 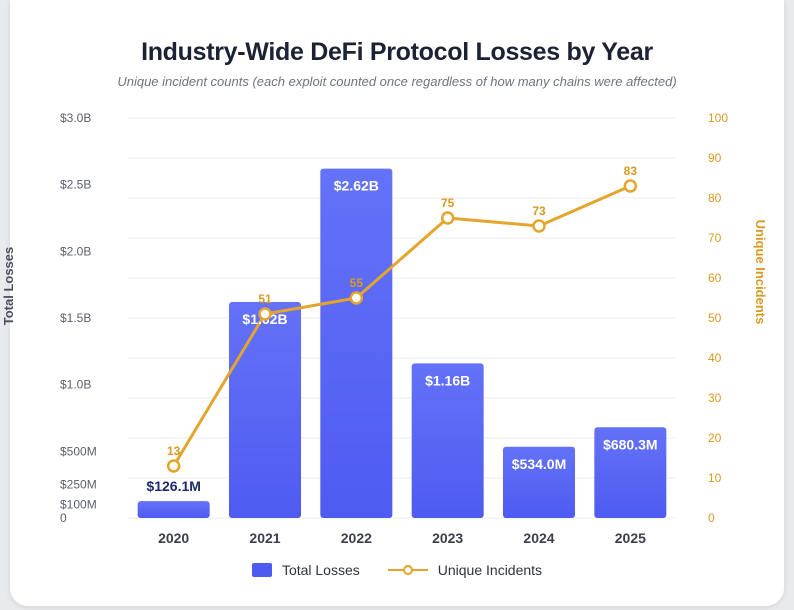 I want to click on y-left-axis-title: Total Losses, so click(x=8, y=286).